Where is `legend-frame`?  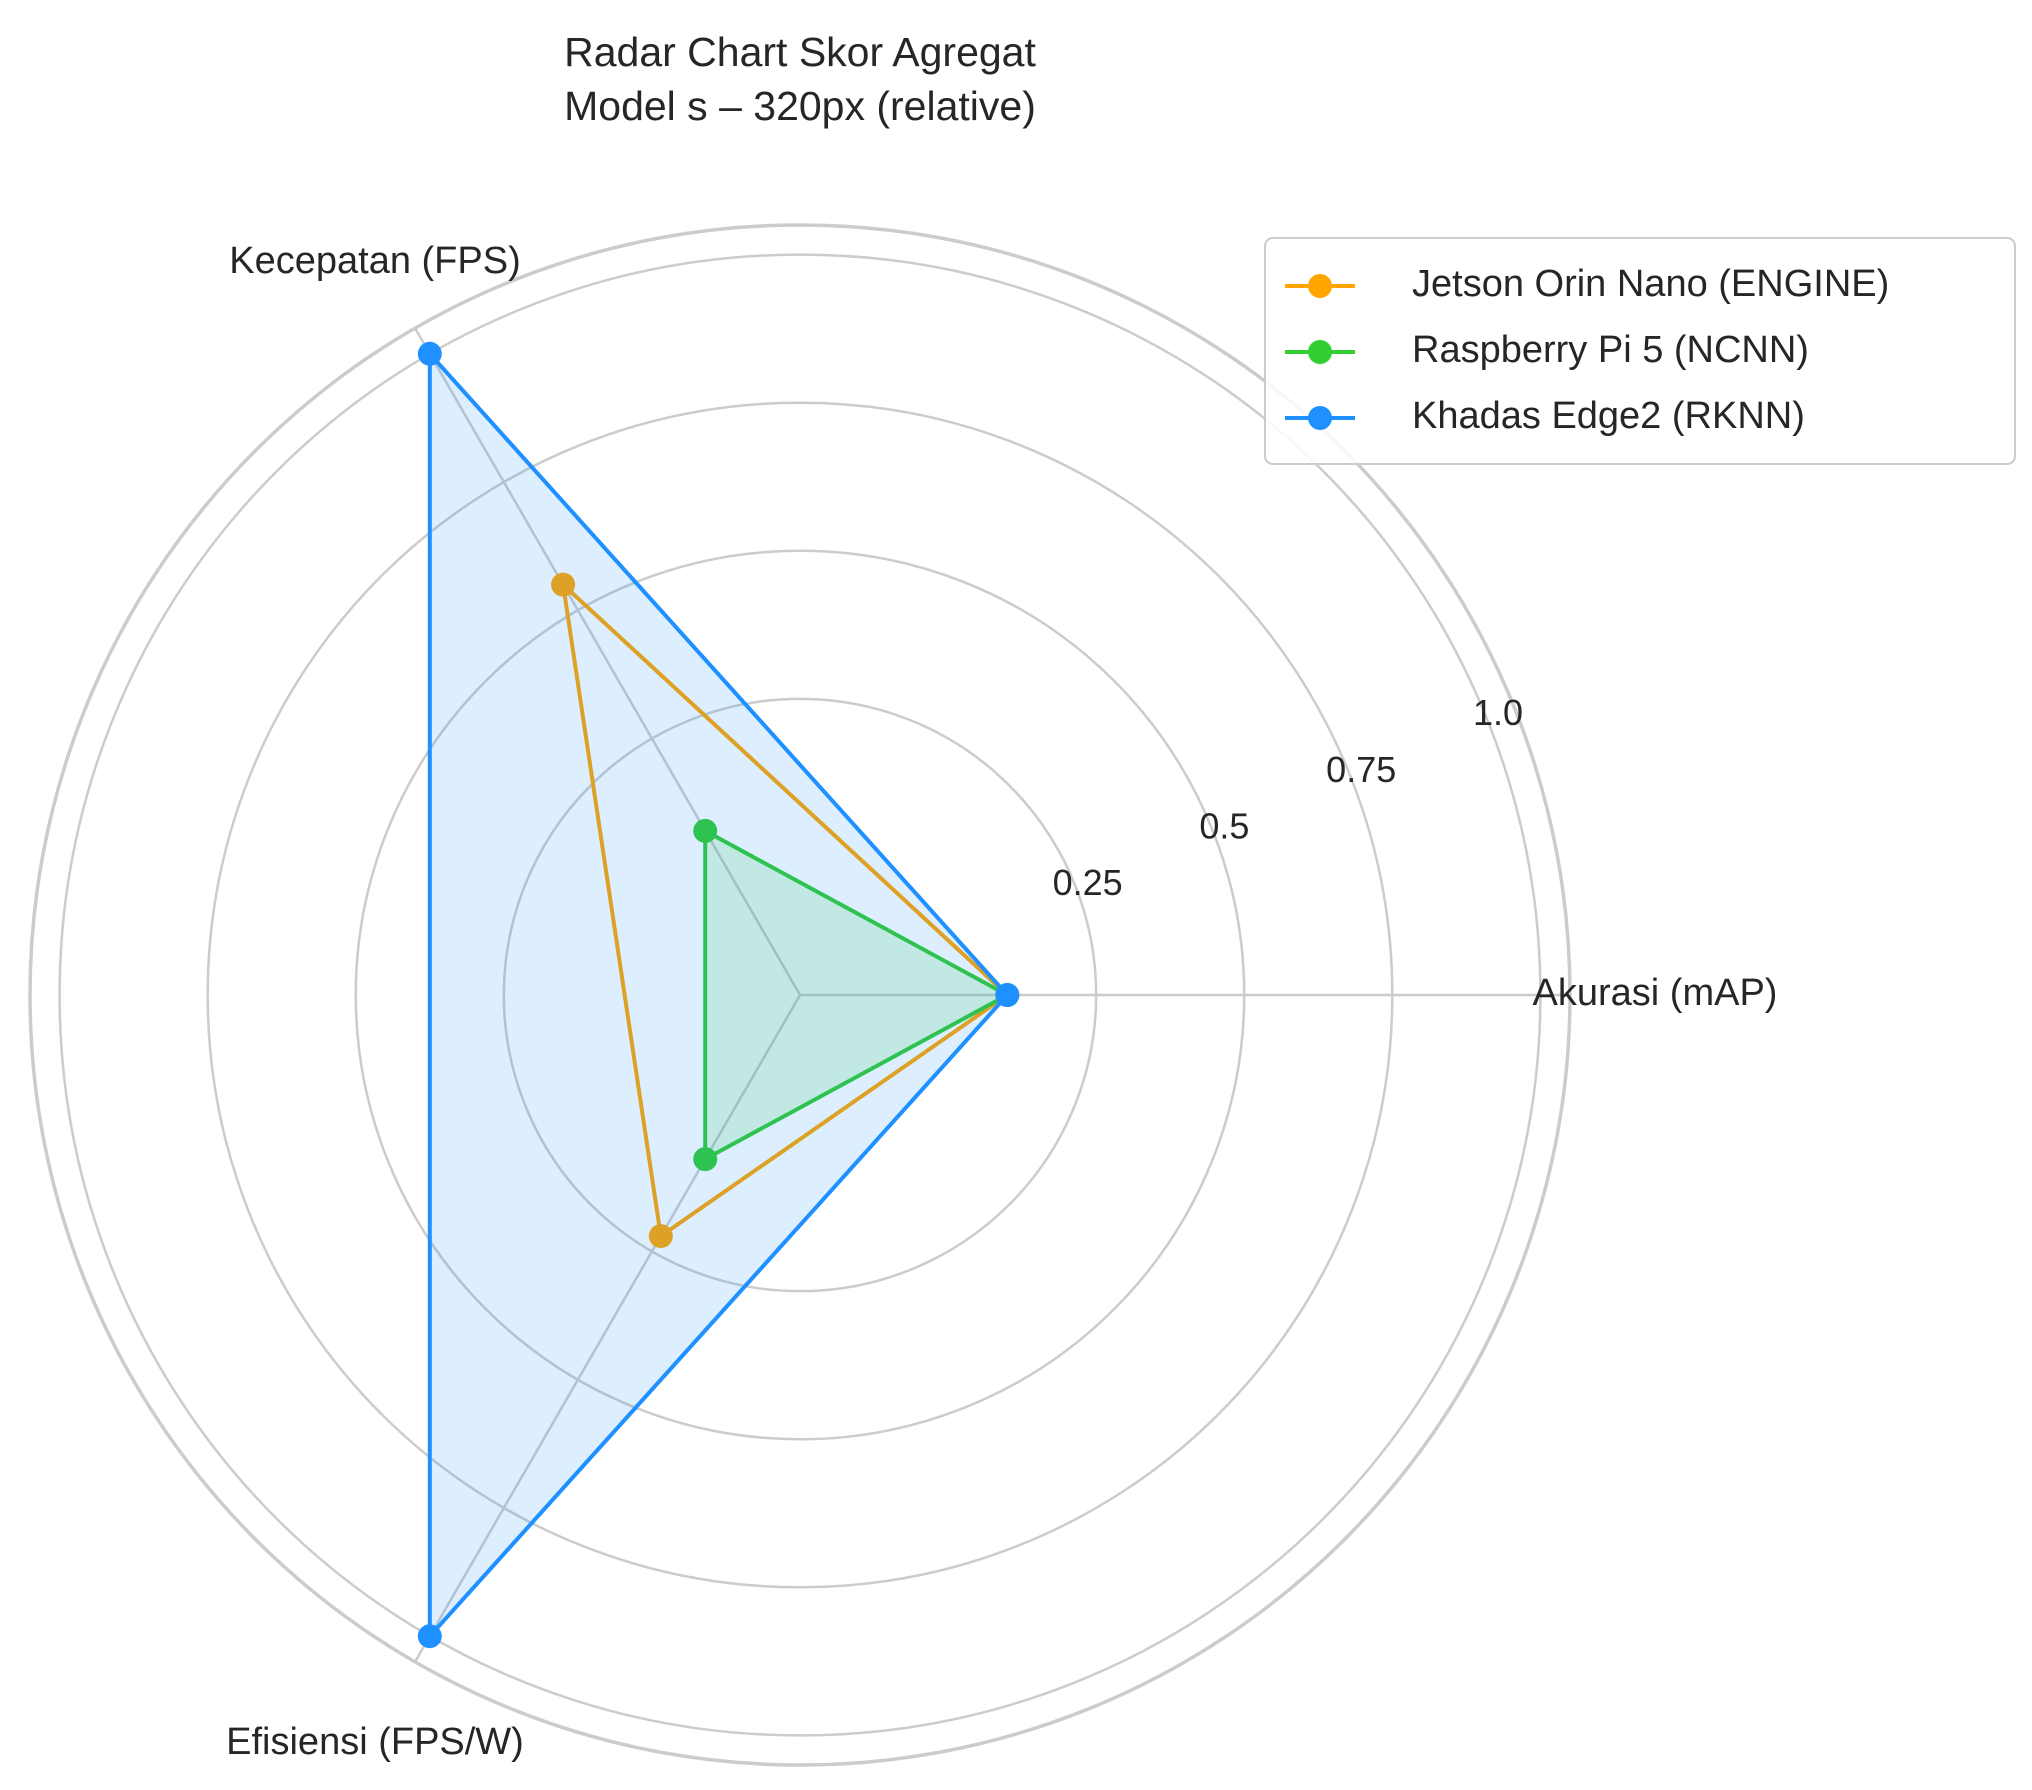
legend-frame is located at coordinates (1640, 351).